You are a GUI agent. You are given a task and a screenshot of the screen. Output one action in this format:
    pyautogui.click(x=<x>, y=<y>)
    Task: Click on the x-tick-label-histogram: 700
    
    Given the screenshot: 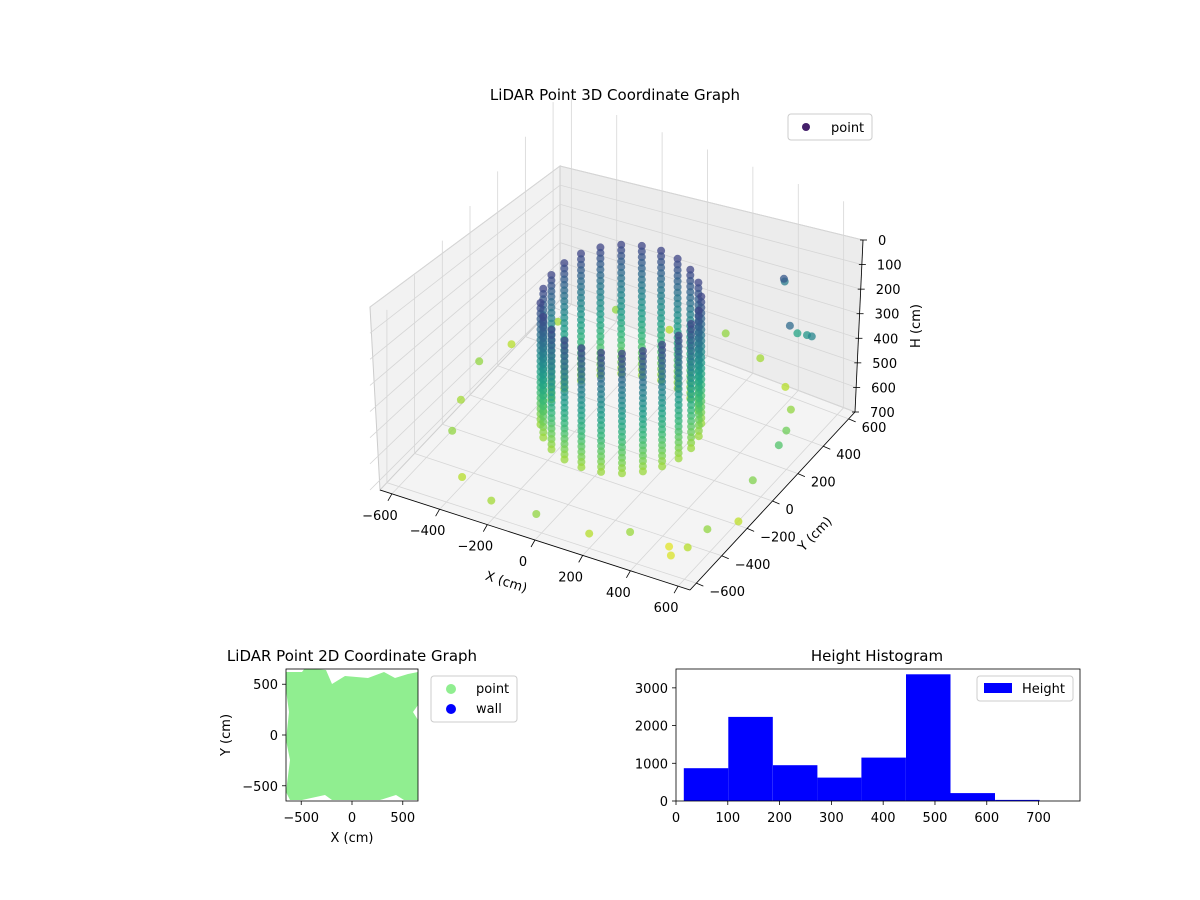 What is the action you would take?
    pyautogui.click(x=1038, y=818)
    